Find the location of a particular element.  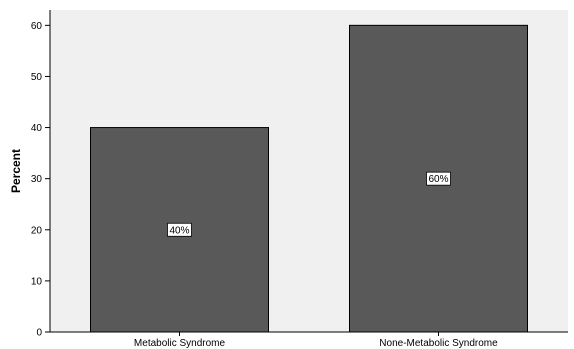

y-tick-label: 10 is located at coordinates (37, 281).